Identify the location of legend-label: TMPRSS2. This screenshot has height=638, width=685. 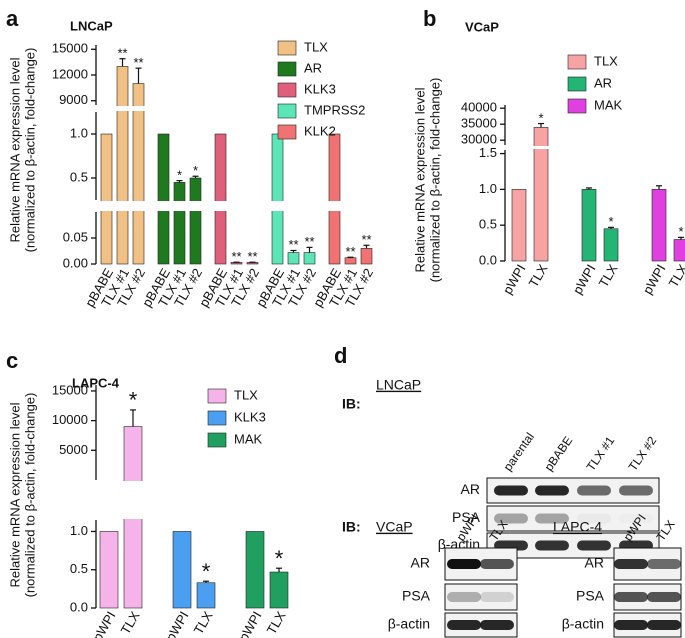
(334, 109).